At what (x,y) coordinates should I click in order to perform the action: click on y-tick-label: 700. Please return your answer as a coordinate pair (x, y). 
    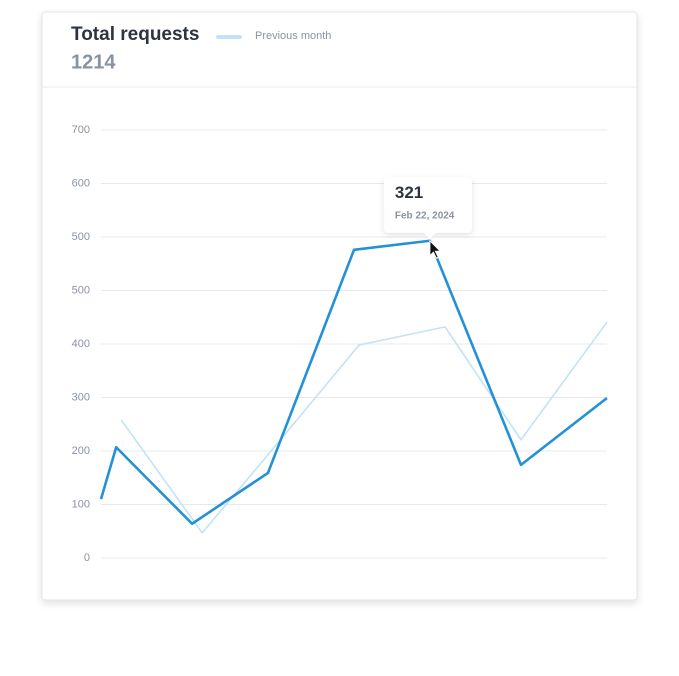
    Looking at the image, I should click on (81, 130).